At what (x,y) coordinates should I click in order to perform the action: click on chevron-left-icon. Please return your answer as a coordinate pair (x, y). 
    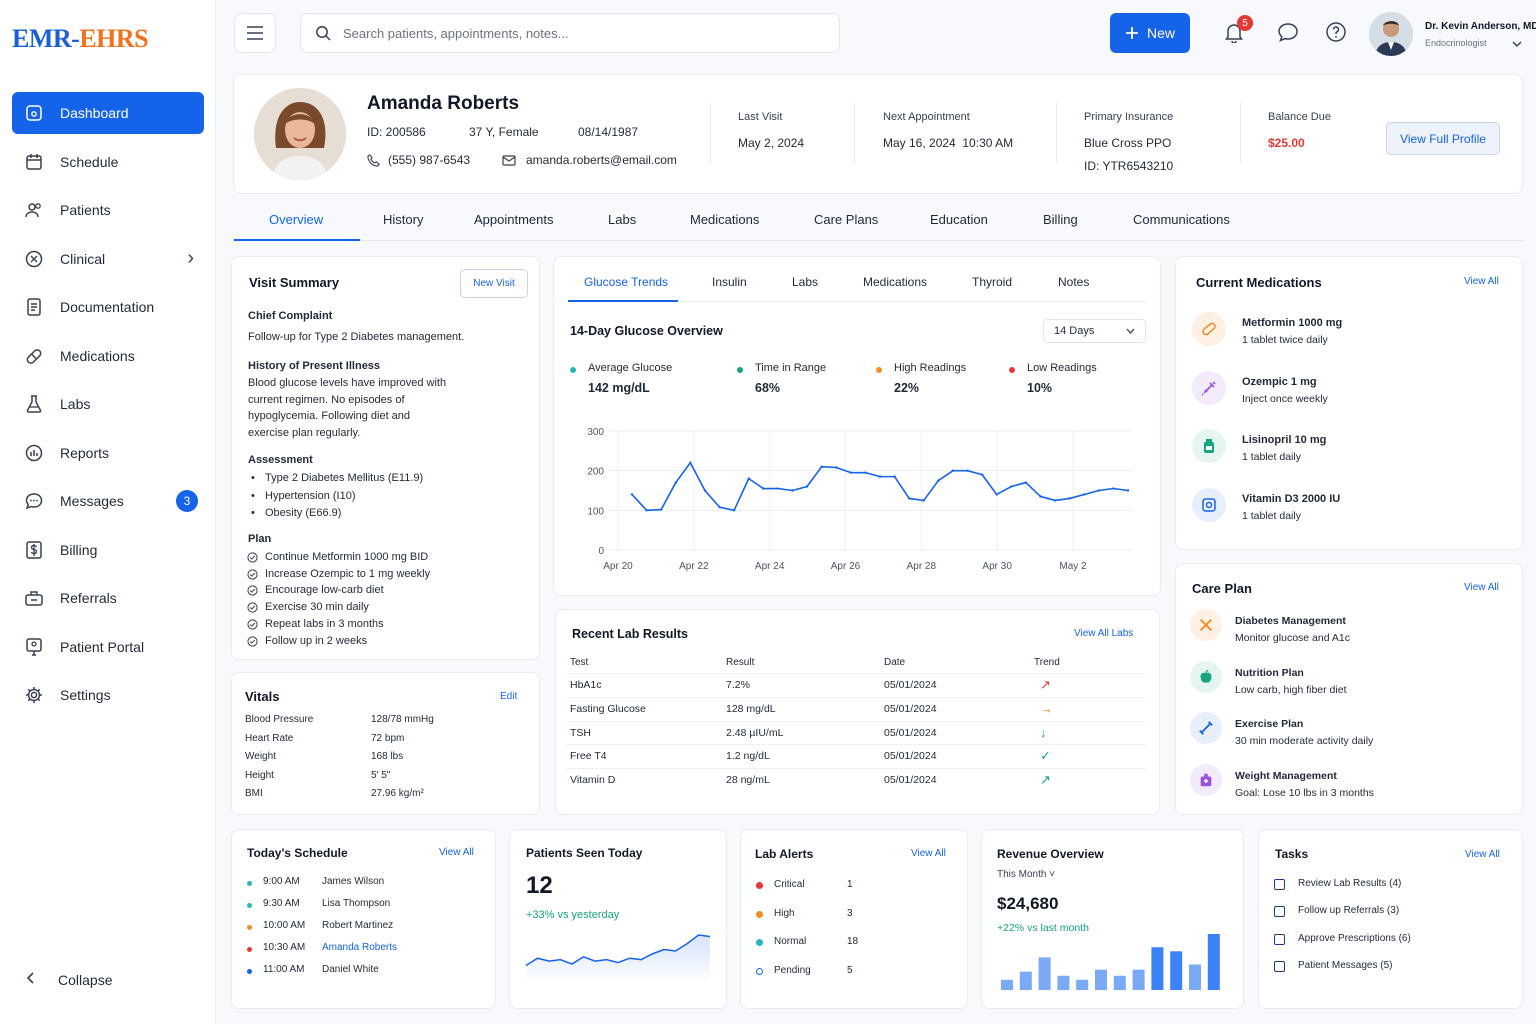
    Looking at the image, I should click on (31, 979).